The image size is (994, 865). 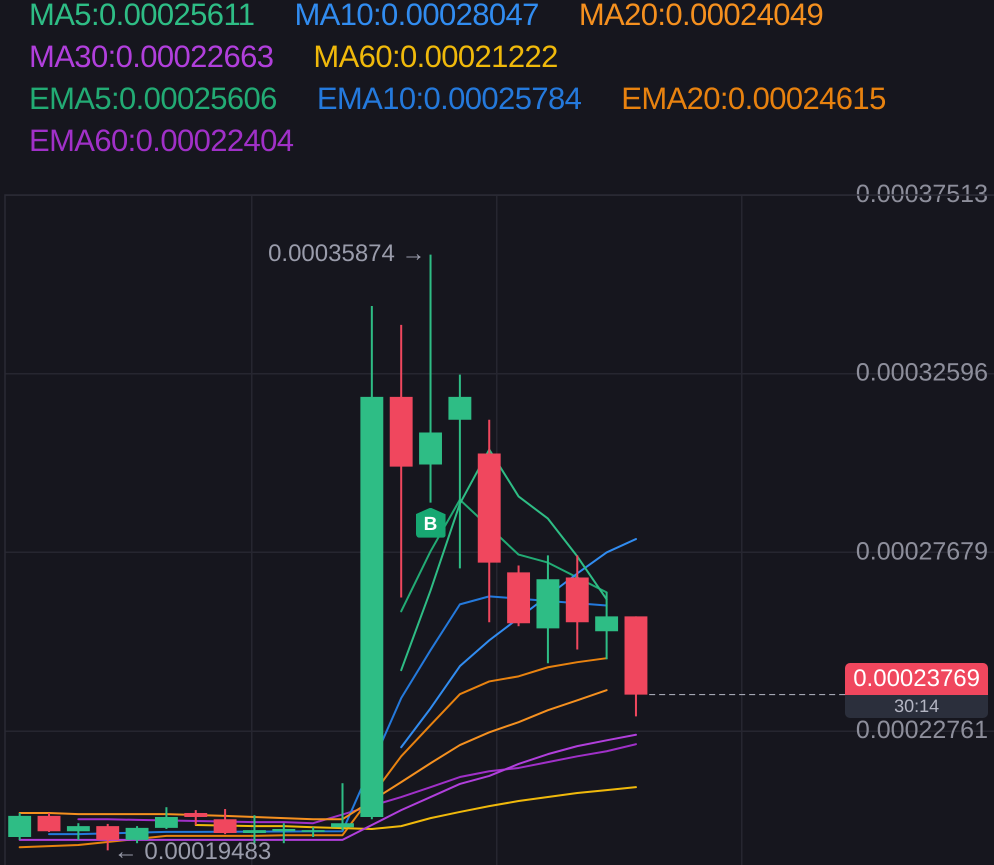 I want to click on y-tick-label: 0.00032596, so click(x=922, y=372).